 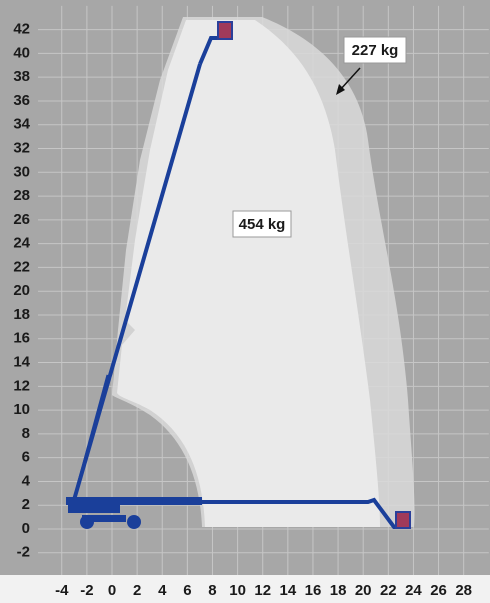 What do you see at coordinates (313, 590) in the screenshot?
I see `x-tick-label: 16` at bounding box center [313, 590].